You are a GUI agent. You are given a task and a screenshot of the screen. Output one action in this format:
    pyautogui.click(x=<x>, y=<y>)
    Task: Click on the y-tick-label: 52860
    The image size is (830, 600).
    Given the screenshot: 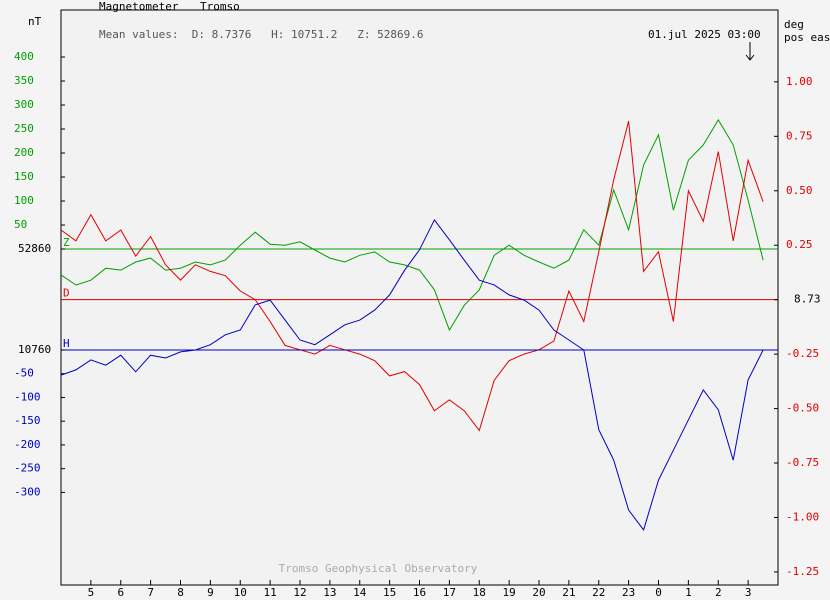 What is the action you would take?
    pyautogui.click(x=34, y=248)
    